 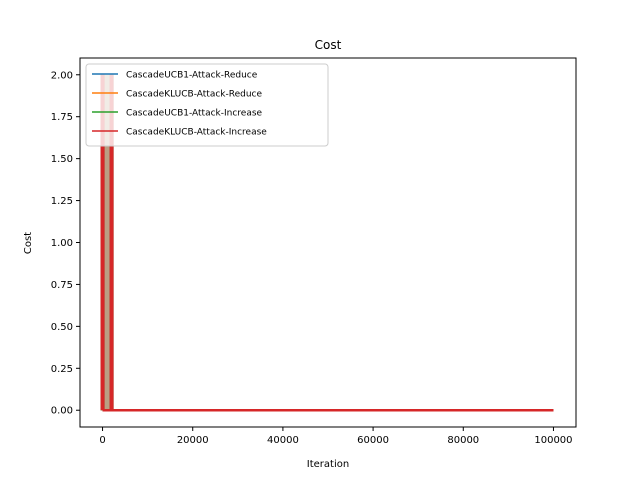 I want to click on y-tick-label: 1.50, so click(x=62, y=159).